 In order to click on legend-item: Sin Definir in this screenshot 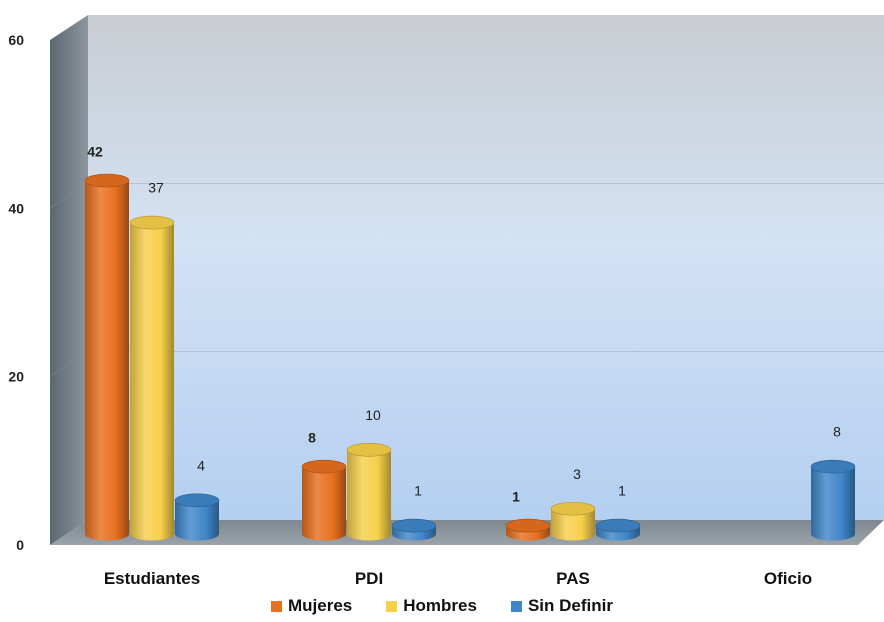, I will do `click(561, 606)`.